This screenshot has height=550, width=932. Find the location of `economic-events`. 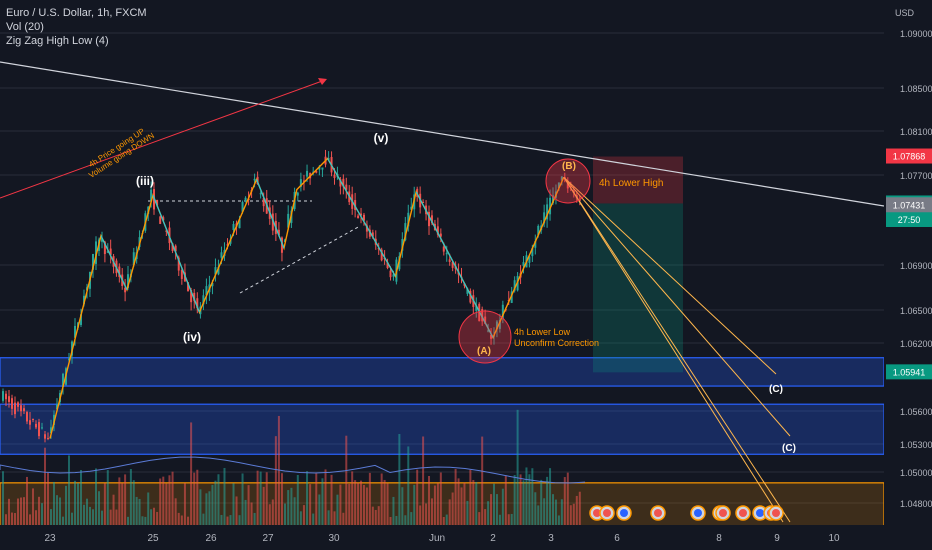

economic-events is located at coordinates (686, 513).